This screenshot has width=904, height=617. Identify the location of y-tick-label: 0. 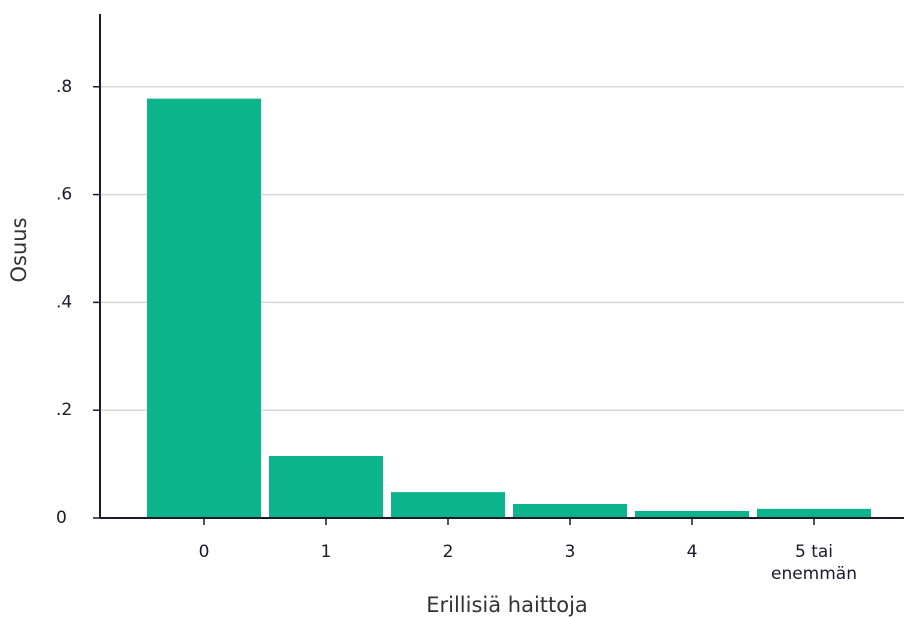
(61, 518).